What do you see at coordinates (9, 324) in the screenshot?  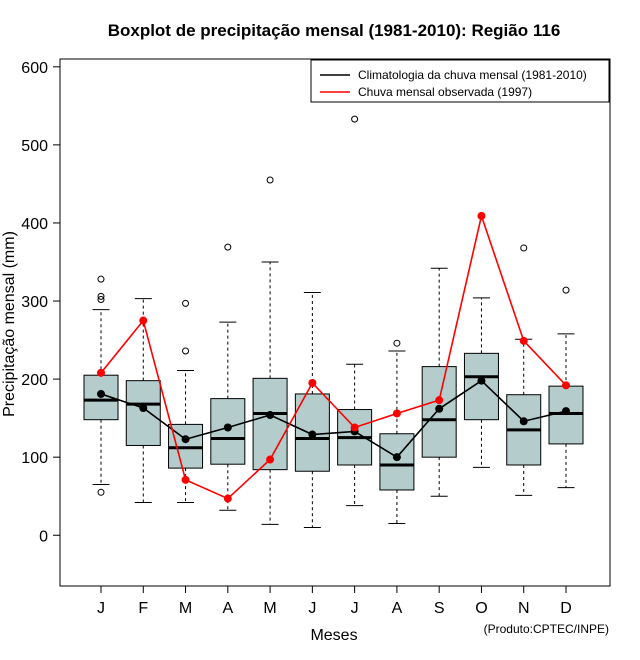 I see `y-axis-title: Precipitação mensal (mm)` at bounding box center [9, 324].